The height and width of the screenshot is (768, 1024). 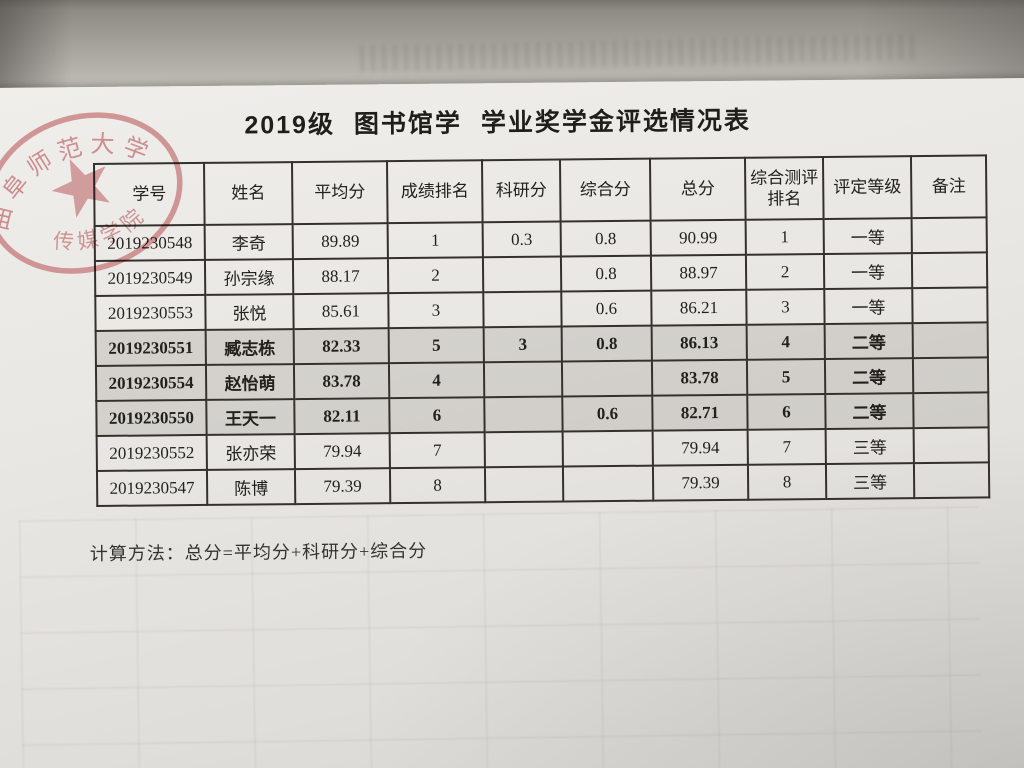 What do you see at coordinates (699, 342) in the screenshot?
I see `table-cell: 86.13` at bounding box center [699, 342].